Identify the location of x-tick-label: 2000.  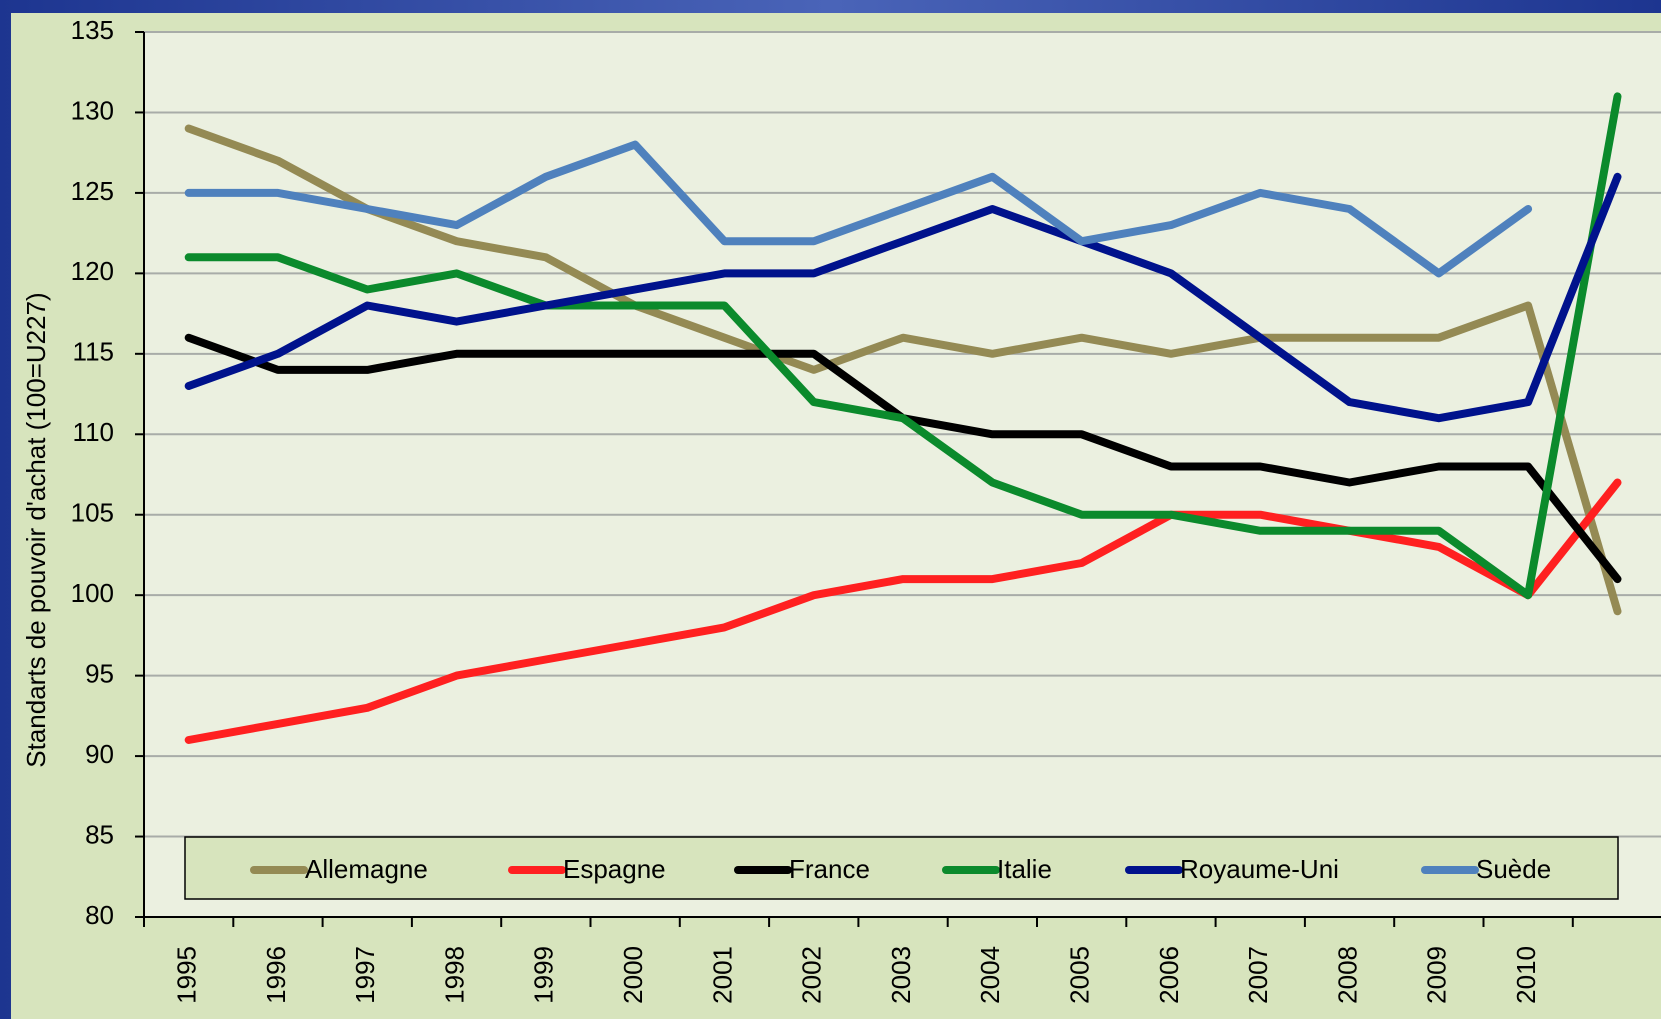
(633, 975).